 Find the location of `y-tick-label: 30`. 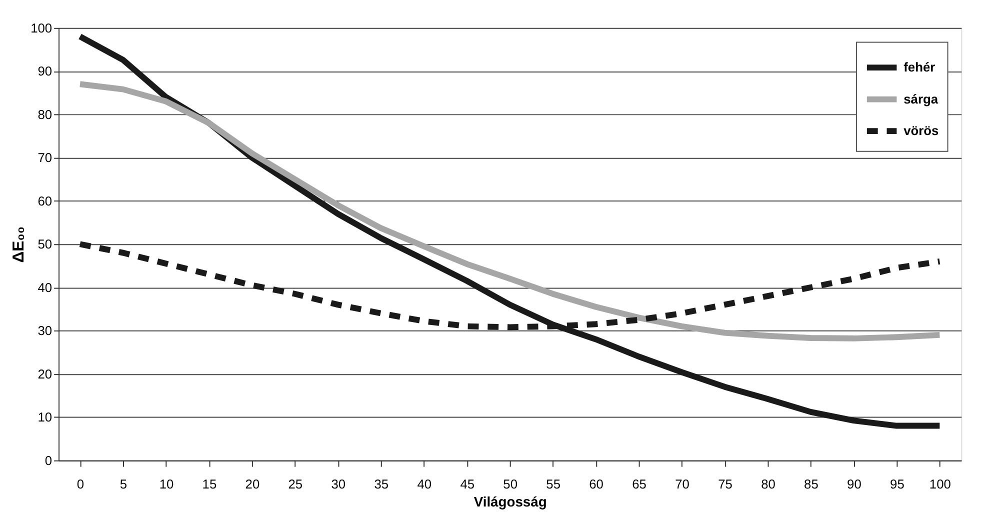

y-tick-label: 30 is located at coordinates (45, 330).